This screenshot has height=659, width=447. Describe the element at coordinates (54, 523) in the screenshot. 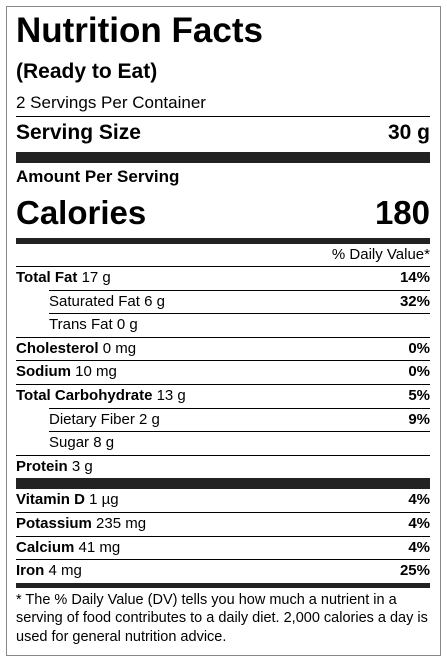

I see `nutrient-name: Potassium` at that location.